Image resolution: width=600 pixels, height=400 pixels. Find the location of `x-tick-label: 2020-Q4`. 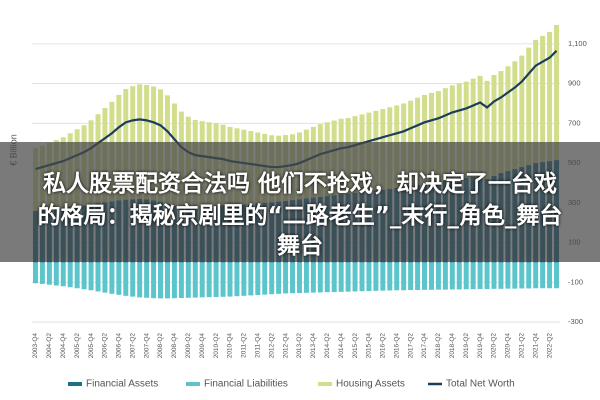

x-tick-label: 2020-Q4 is located at coordinates (508, 346).